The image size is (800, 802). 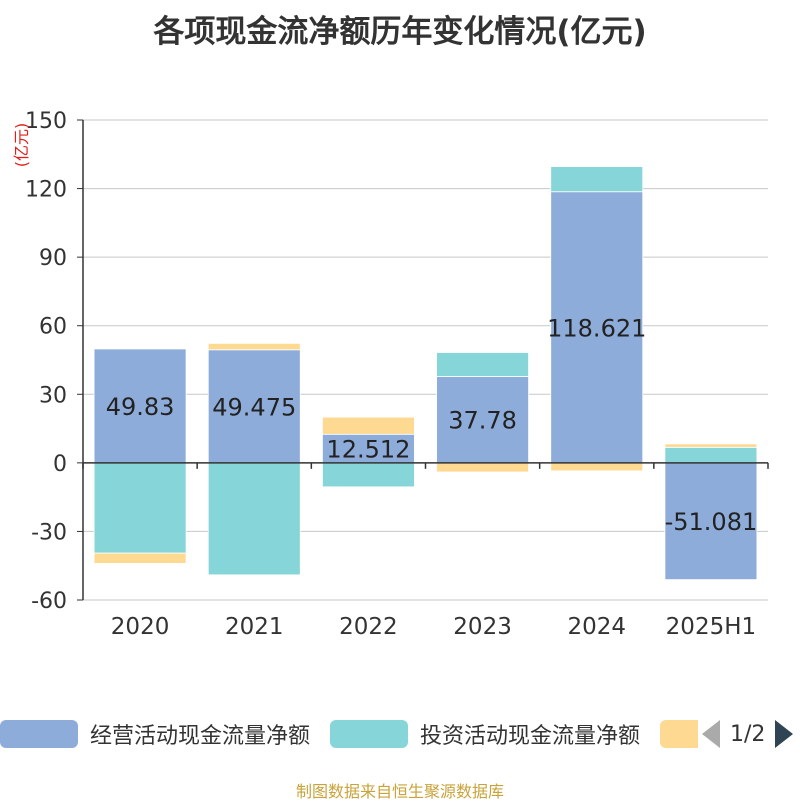 I want to click on legend: 经营活动现金流量净额 投资活动现金流量净额, so click(x=400, y=734).